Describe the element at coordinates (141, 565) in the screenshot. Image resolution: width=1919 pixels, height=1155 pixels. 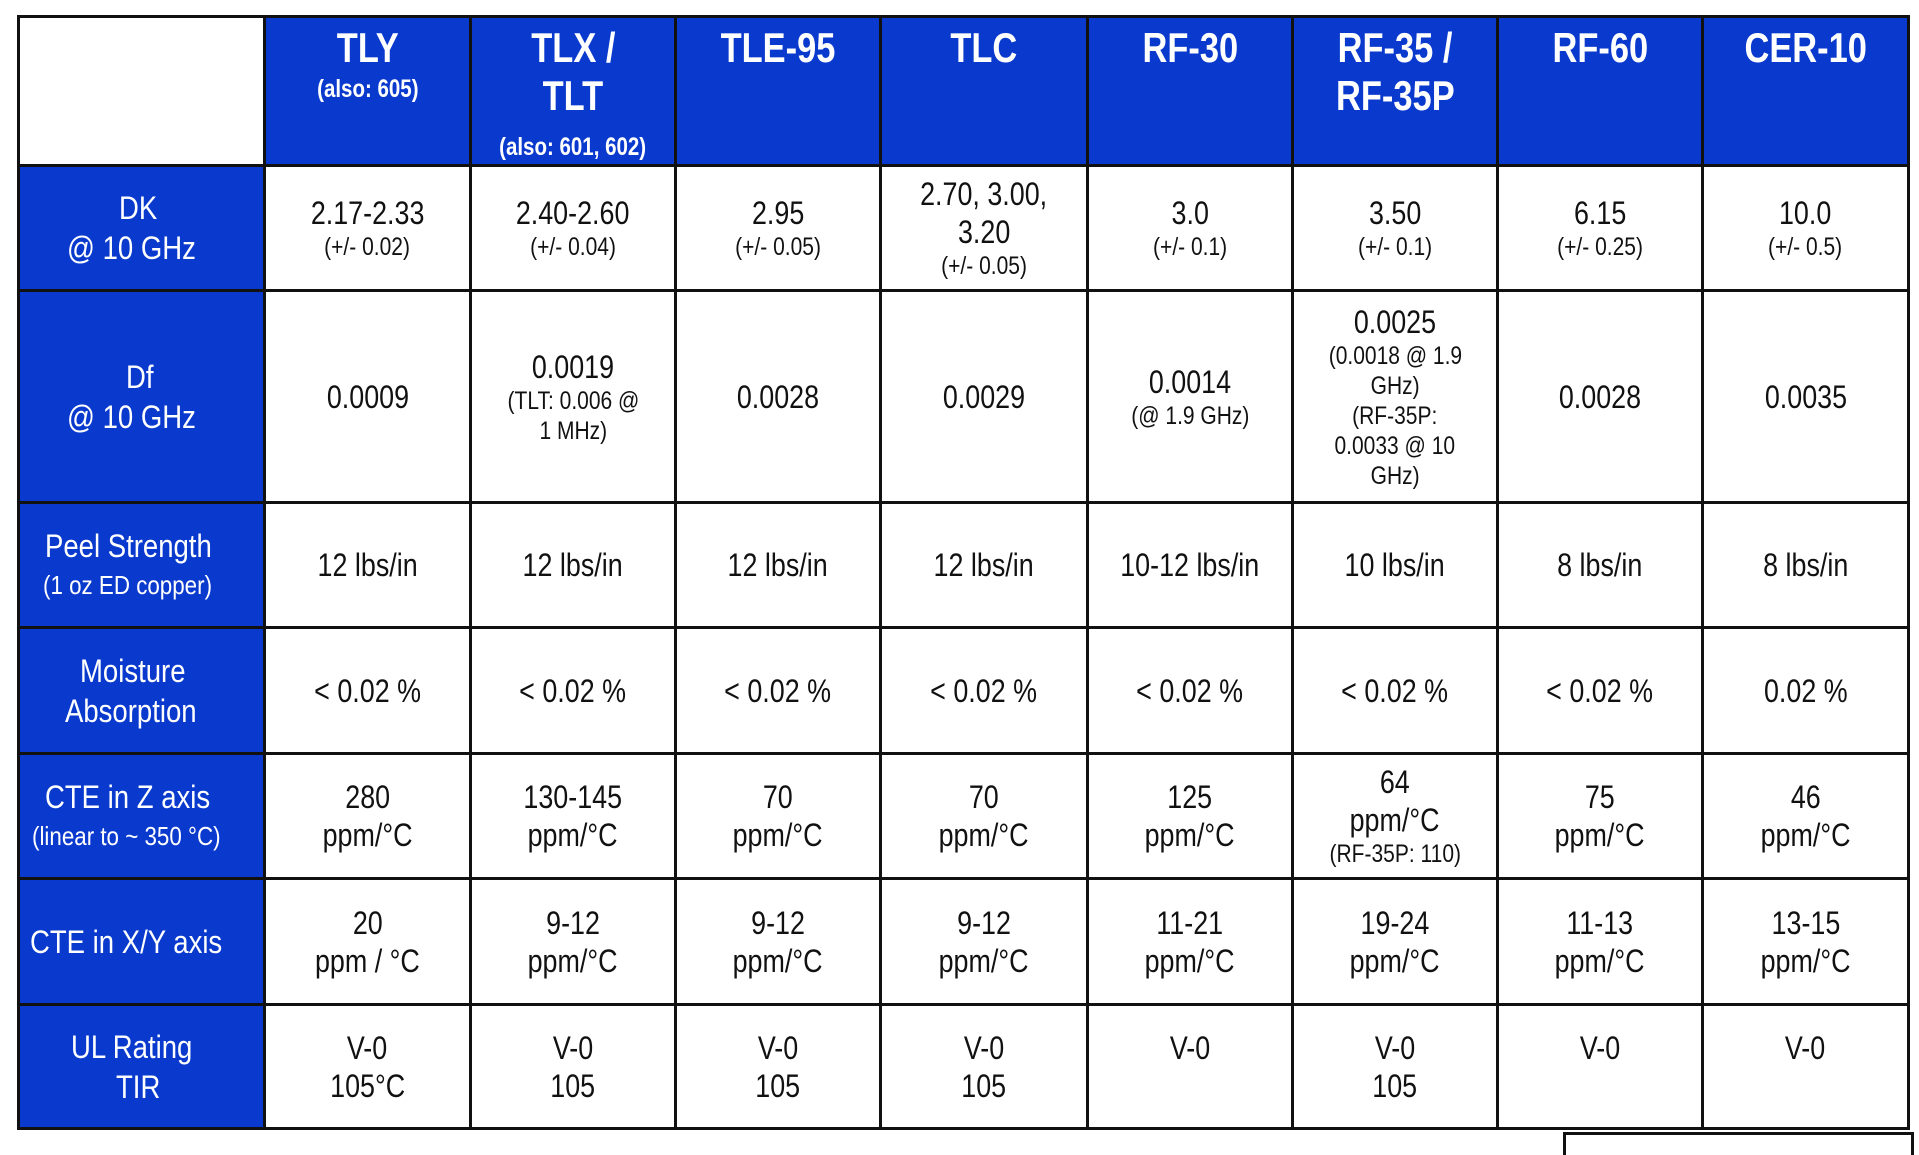
I see `row-label: Peel Strength (1 oz ED copper)` at that location.